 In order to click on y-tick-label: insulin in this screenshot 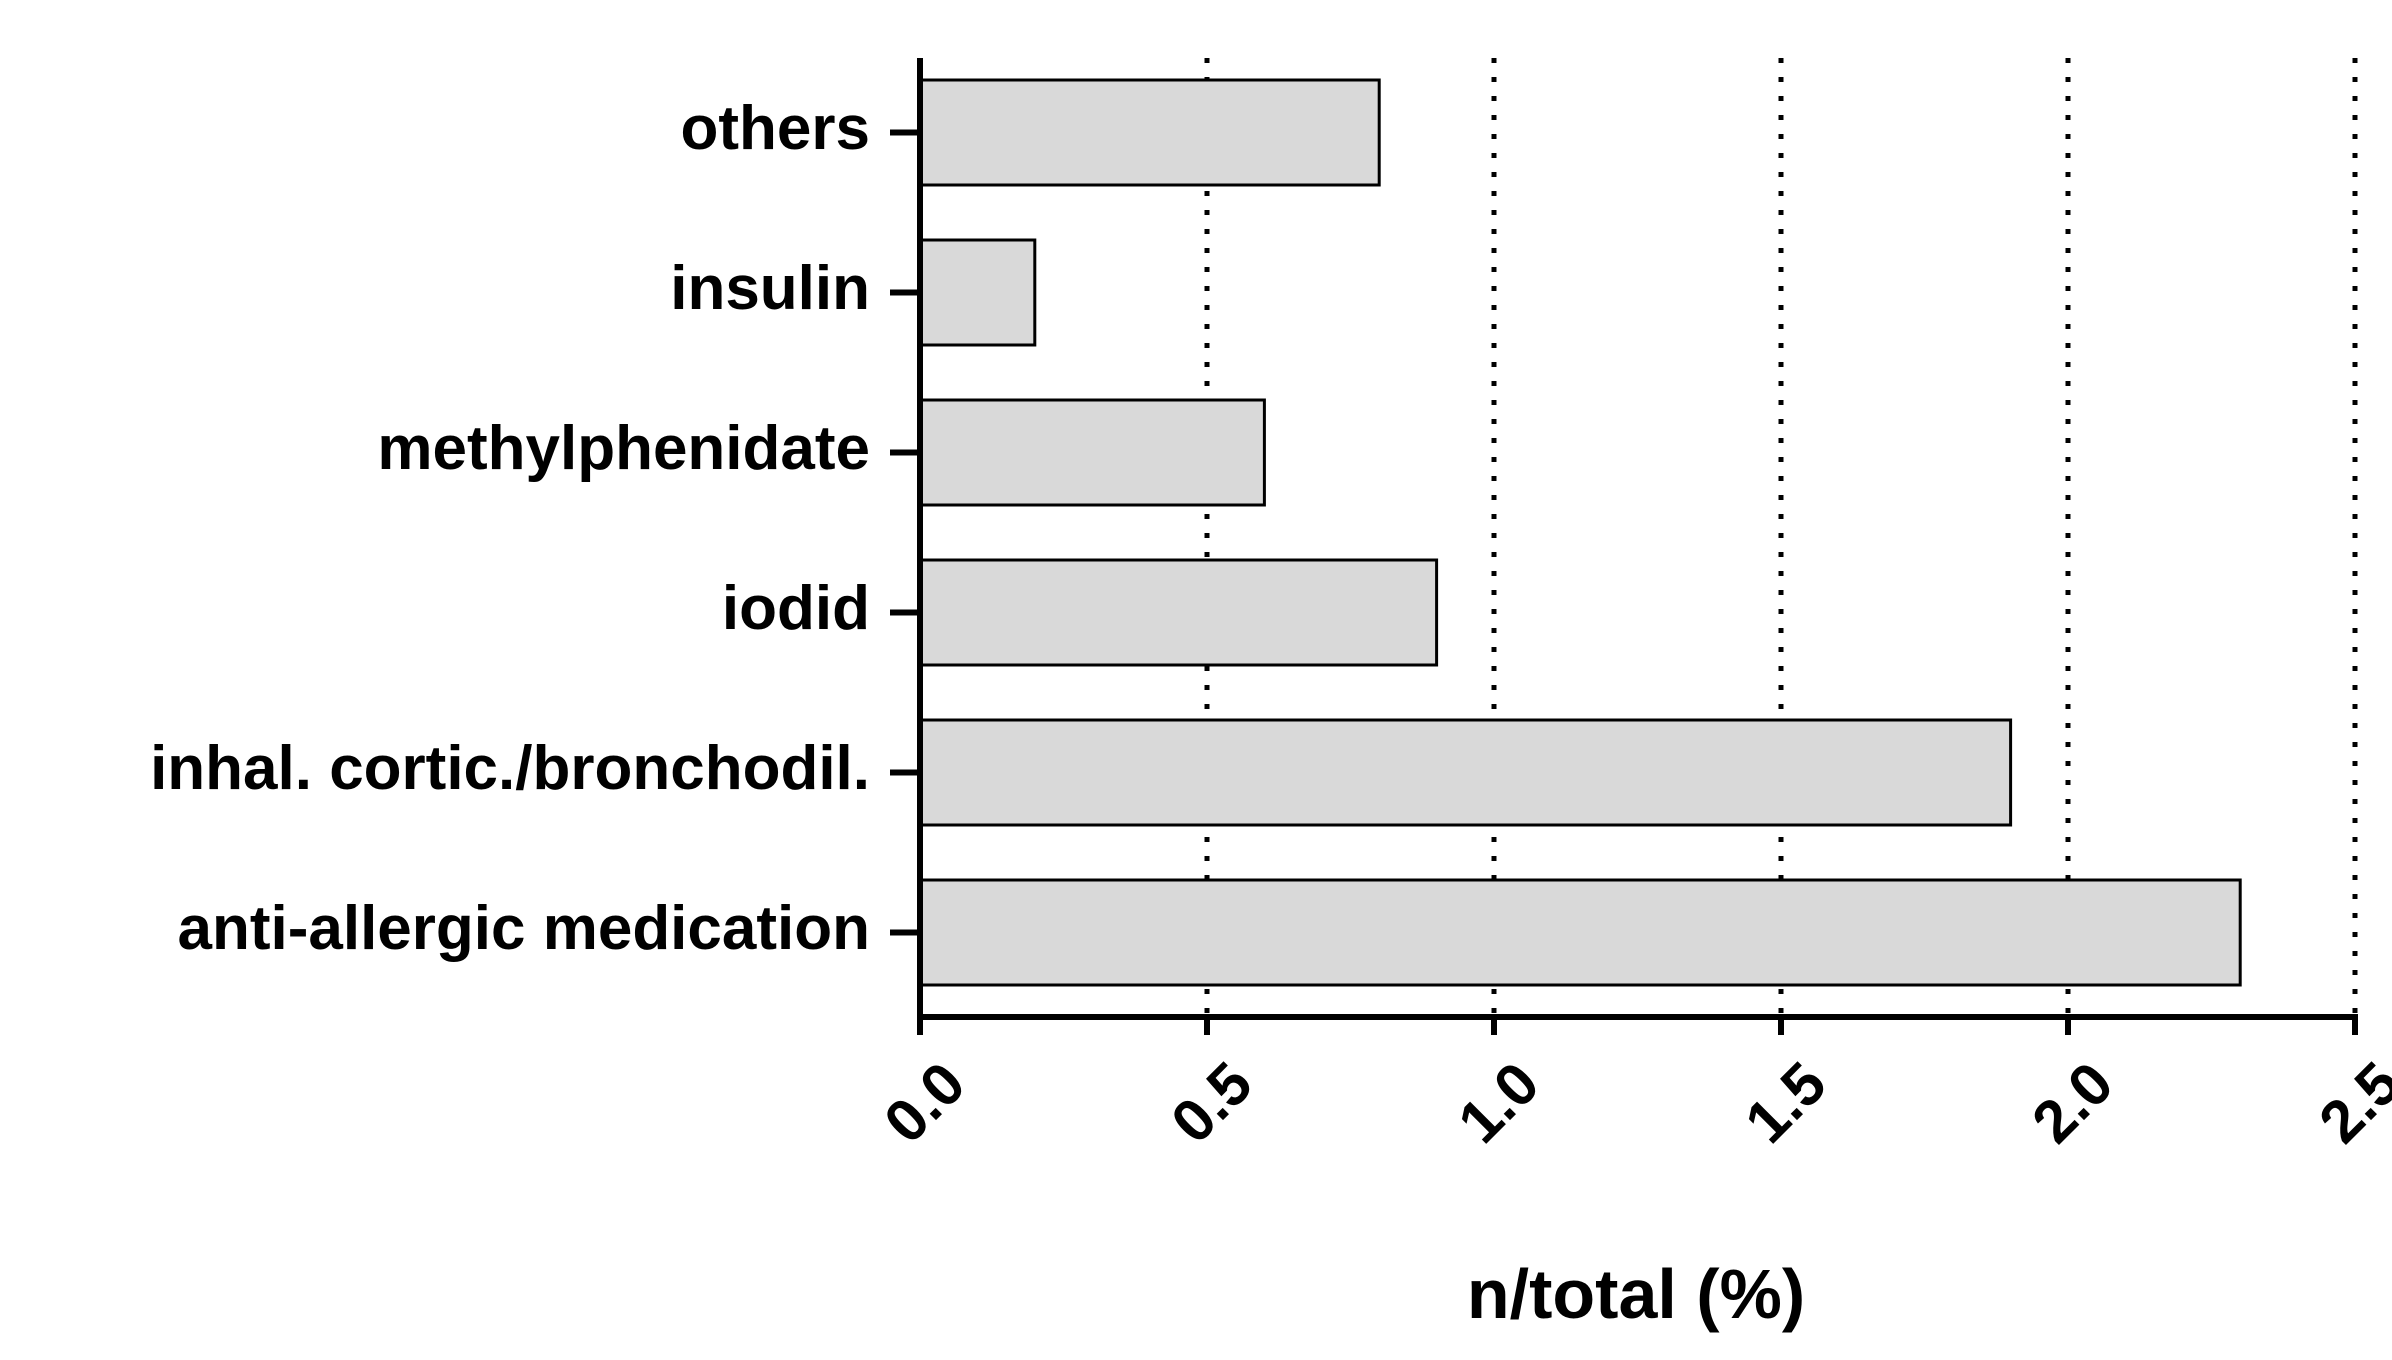, I will do `click(770, 288)`.